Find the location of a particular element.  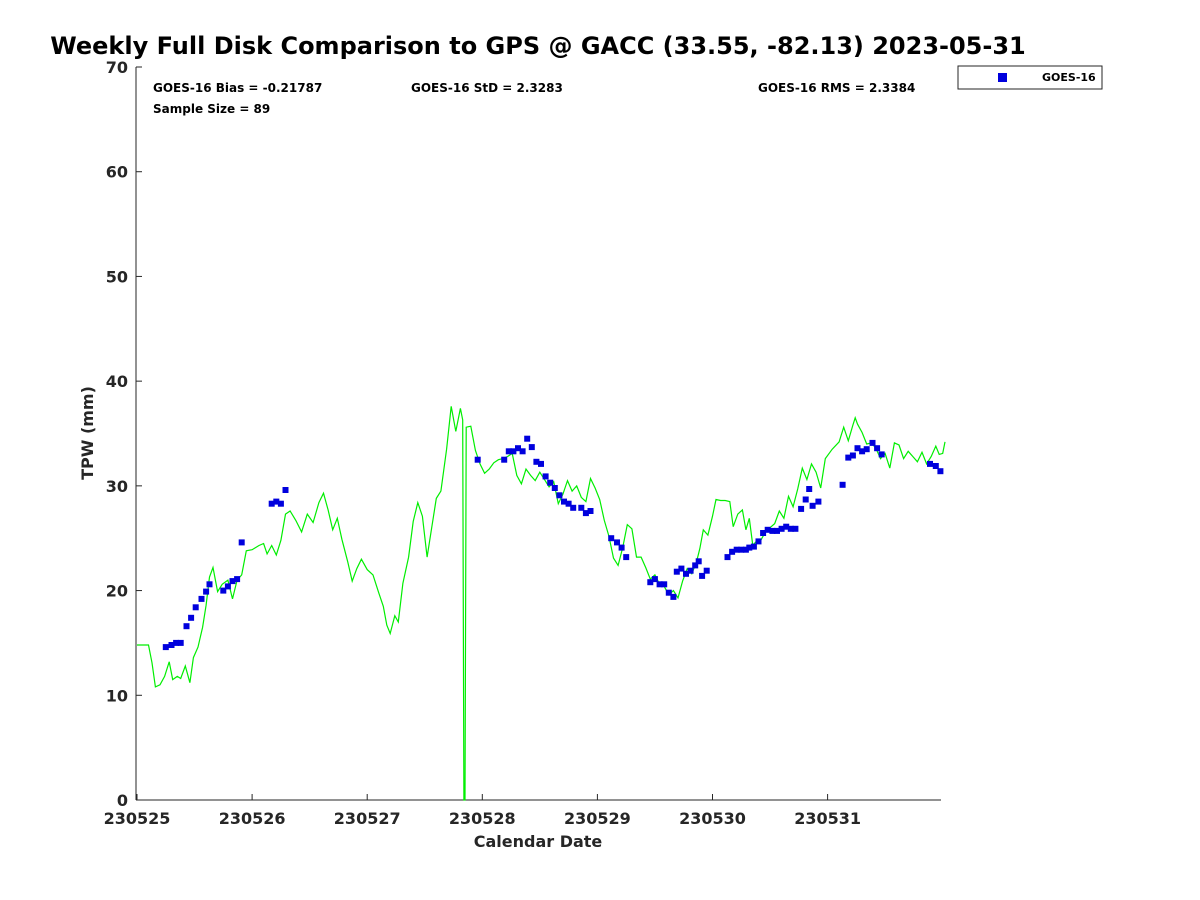

y-tick-label: 0 is located at coordinates (122, 800).